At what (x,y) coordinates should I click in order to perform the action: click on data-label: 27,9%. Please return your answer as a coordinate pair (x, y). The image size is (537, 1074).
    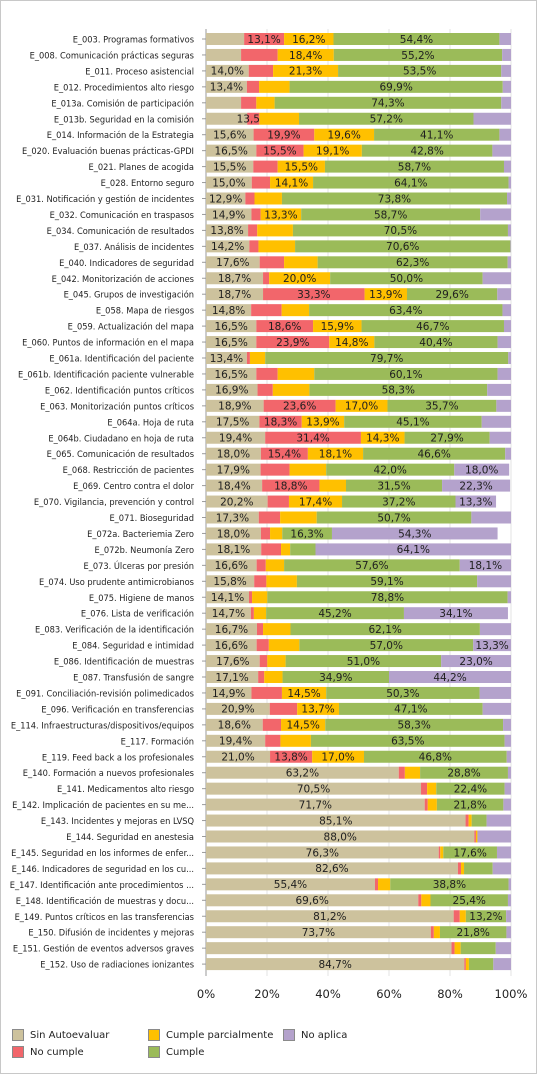
    Looking at the image, I should click on (446, 439).